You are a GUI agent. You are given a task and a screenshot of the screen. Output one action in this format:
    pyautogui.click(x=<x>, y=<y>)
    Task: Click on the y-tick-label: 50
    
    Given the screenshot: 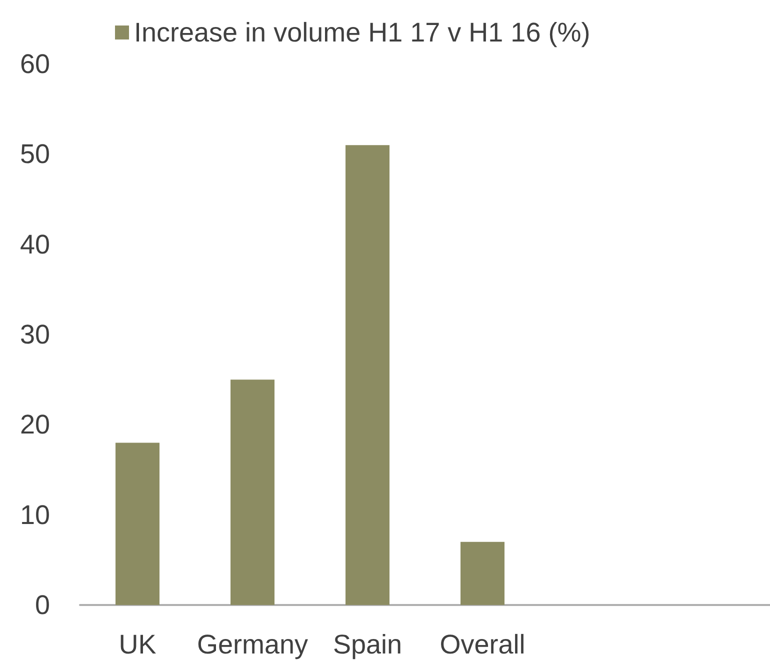 What is the action you would take?
    pyautogui.click(x=35, y=154)
    